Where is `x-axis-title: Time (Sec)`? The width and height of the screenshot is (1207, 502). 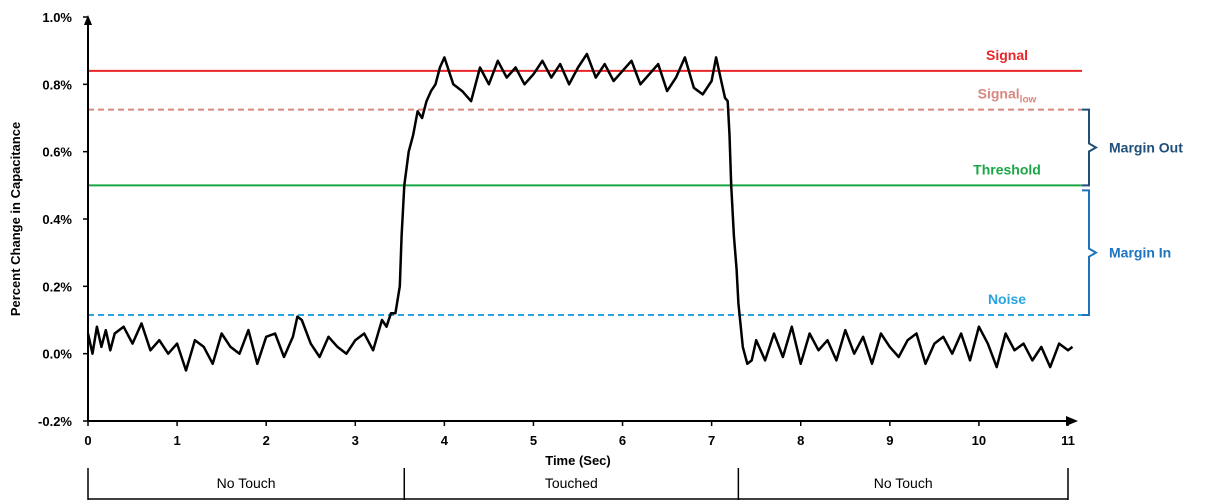
x-axis-title: Time (Sec) is located at coordinates (578, 460).